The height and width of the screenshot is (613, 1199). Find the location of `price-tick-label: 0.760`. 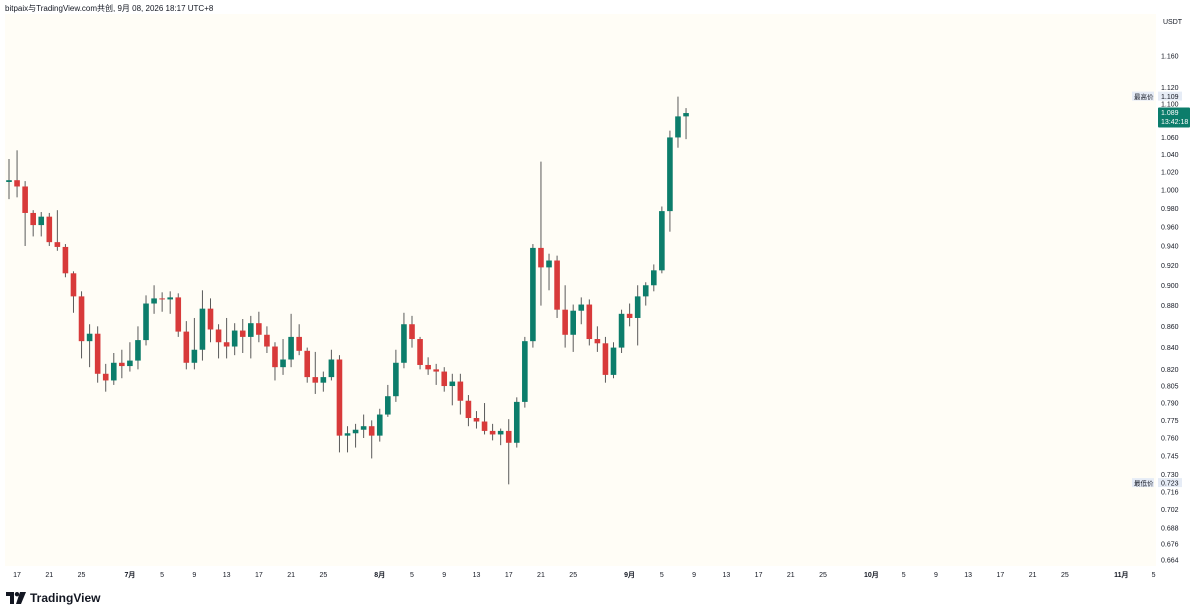

price-tick-label: 0.760 is located at coordinates (1170, 439).